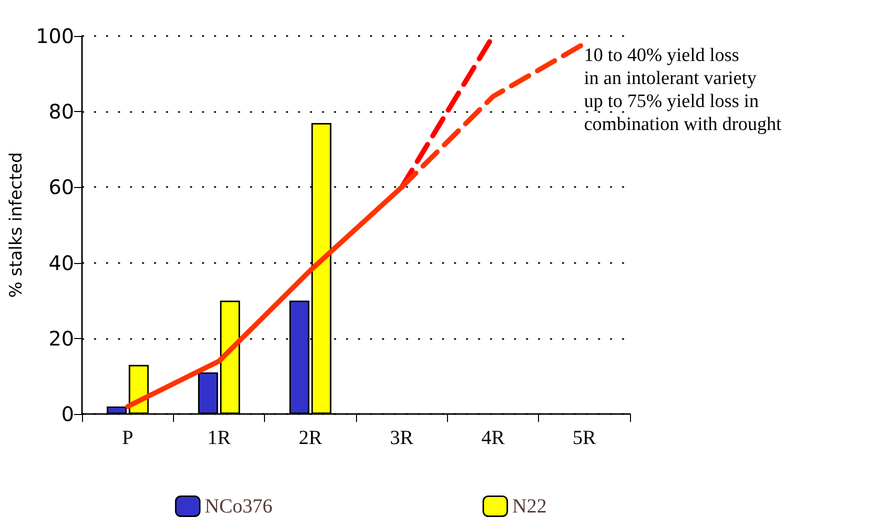  What do you see at coordinates (61, 187) in the screenshot?
I see `y-tick-label: 60` at bounding box center [61, 187].